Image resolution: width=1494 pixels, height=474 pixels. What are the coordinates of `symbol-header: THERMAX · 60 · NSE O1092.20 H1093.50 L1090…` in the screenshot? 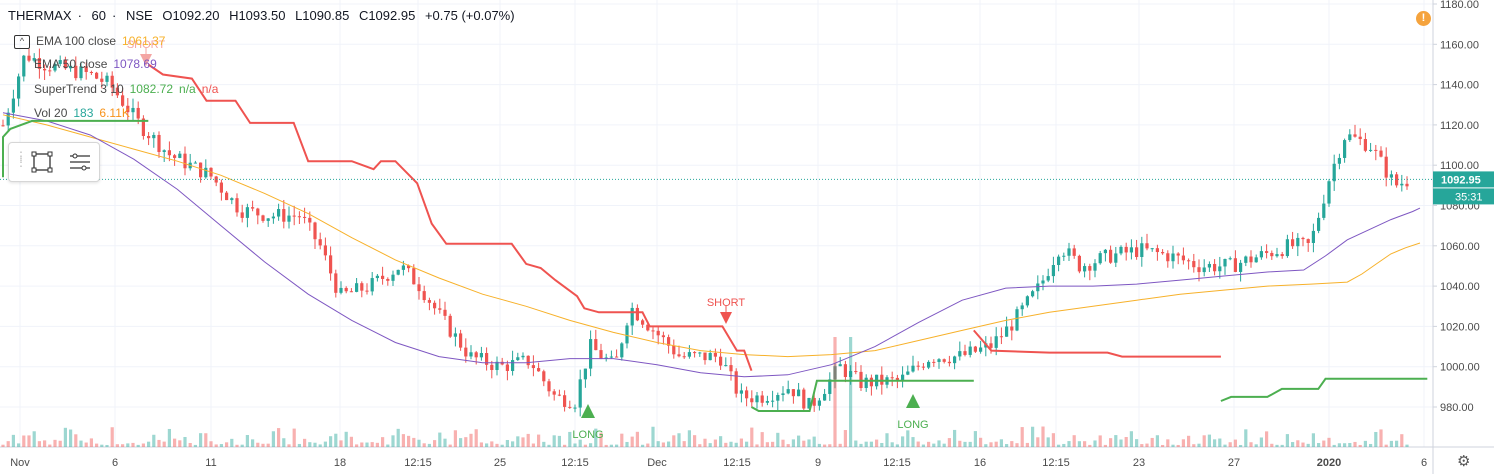 It's located at (261, 15).